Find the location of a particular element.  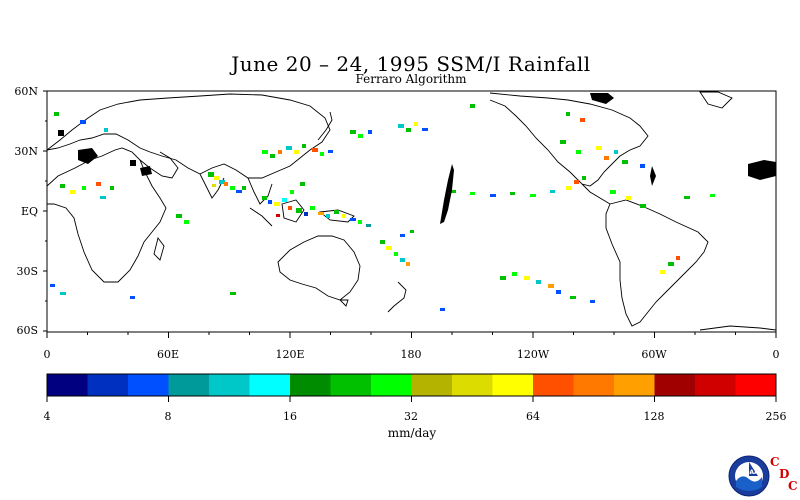

colorbar-unit: mm/day is located at coordinates (412, 433).